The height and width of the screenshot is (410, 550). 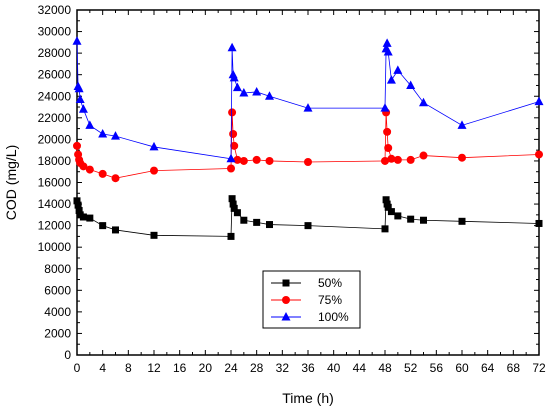 What do you see at coordinates (306, 300) in the screenshot?
I see `legend-item: 75%` at bounding box center [306, 300].